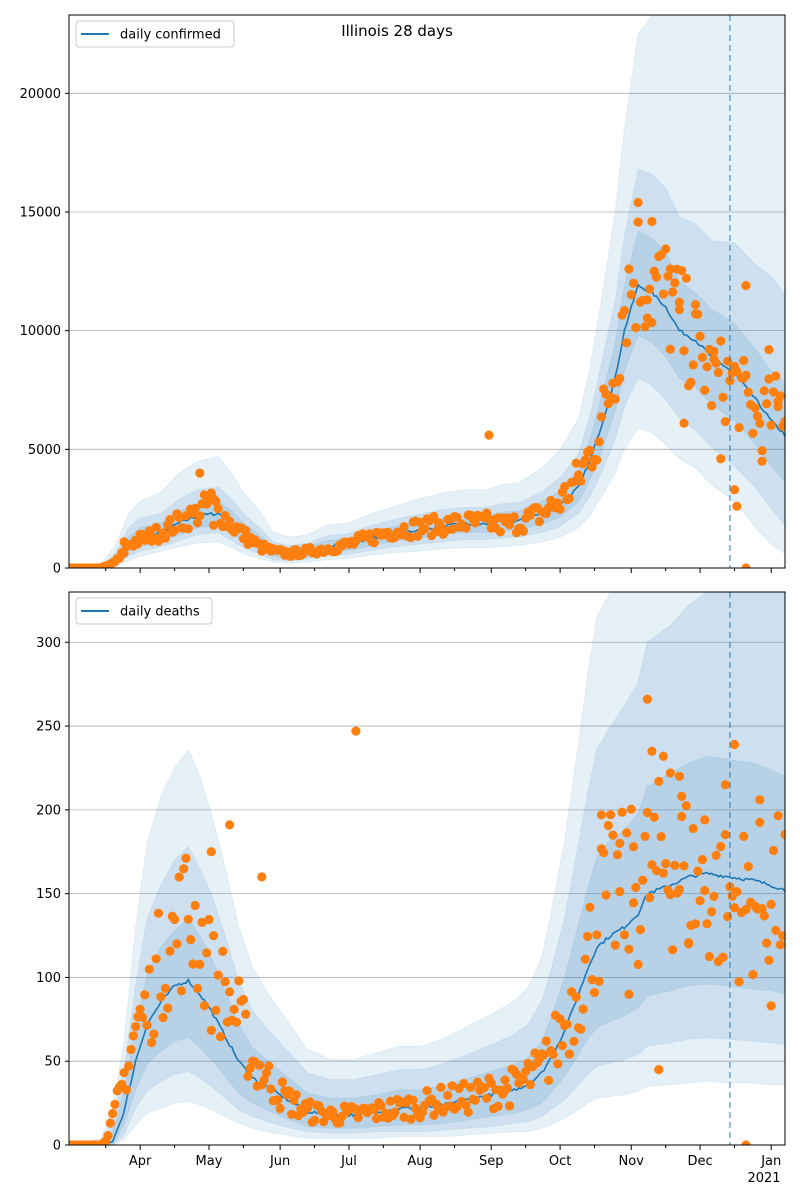  I want to click on deaths-legend: daily deaths, so click(144, 611).